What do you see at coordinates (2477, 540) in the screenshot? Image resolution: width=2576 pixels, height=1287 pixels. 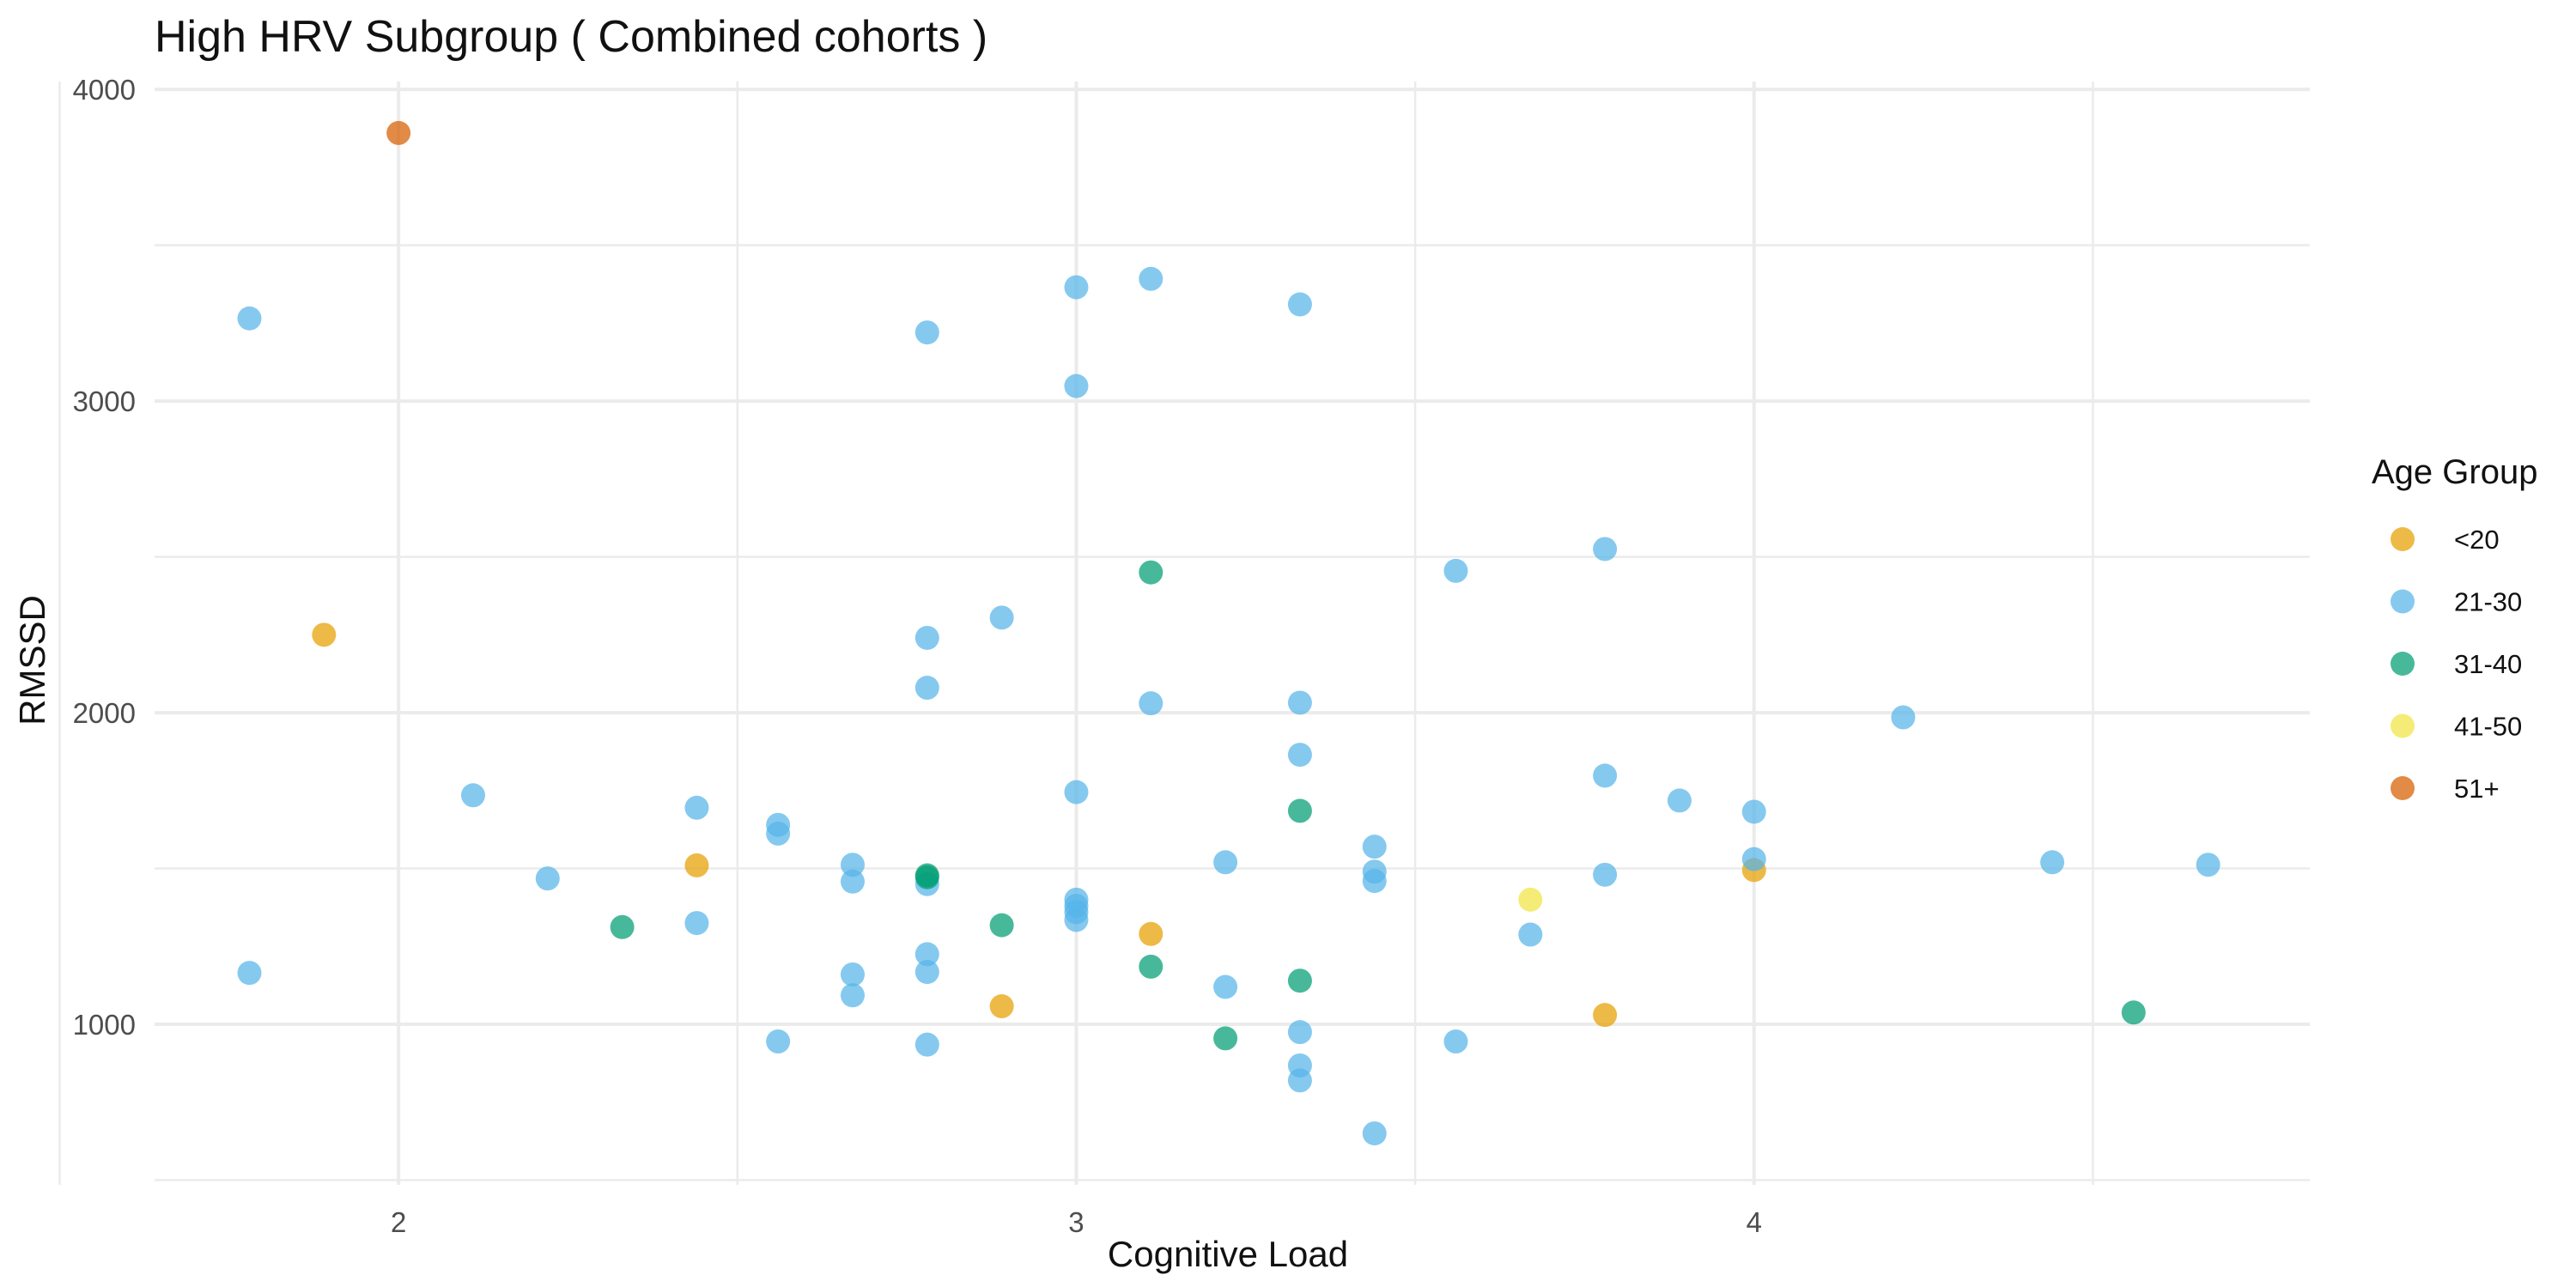 I see `legend-label: <20` at bounding box center [2477, 540].